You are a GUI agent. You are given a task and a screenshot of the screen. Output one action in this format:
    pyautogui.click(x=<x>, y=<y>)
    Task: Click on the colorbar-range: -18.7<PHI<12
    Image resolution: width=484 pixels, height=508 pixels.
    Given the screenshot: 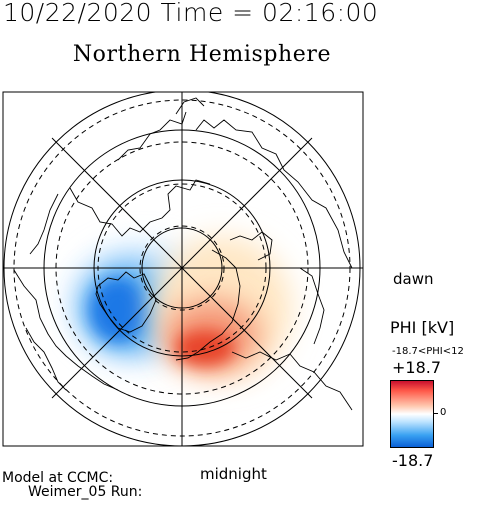 What is the action you would take?
    pyautogui.click(x=428, y=351)
    